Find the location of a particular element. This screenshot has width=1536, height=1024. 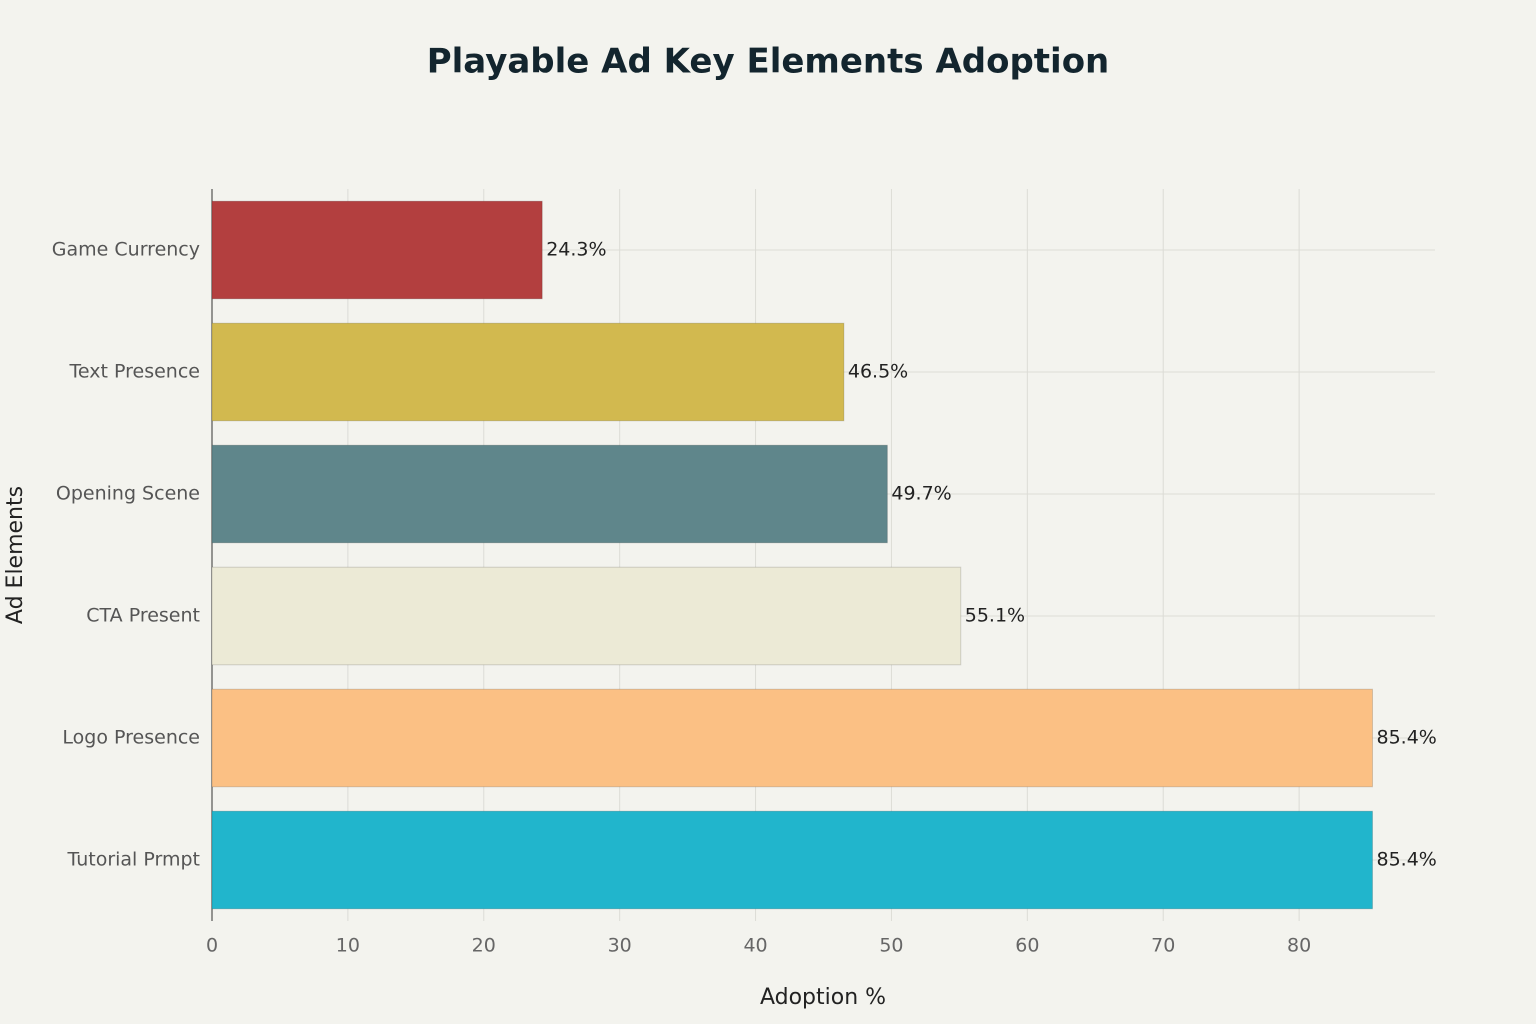

value-label: 24.3% is located at coordinates (576, 250).